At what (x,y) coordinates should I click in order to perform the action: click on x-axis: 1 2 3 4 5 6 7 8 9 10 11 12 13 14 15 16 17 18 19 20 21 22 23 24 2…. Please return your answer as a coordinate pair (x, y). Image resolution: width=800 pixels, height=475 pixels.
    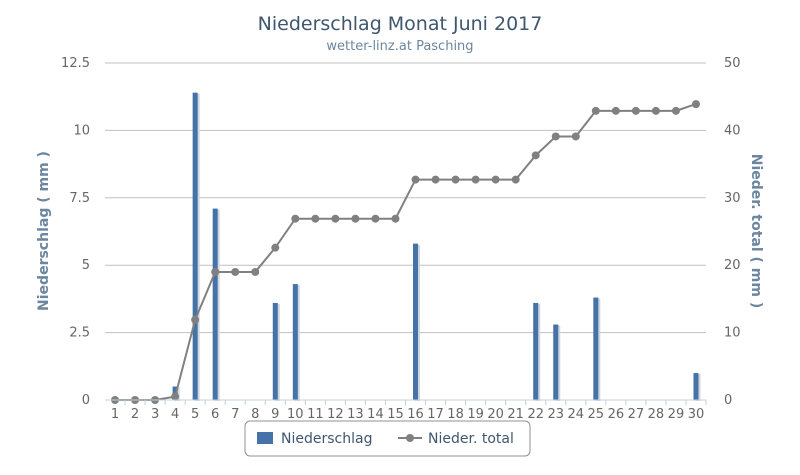
    Looking at the image, I should click on (406, 410).